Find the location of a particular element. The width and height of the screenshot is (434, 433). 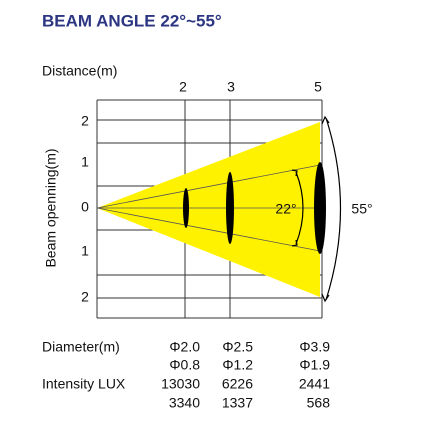

cell: Φ2.0 is located at coordinates (184, 347).